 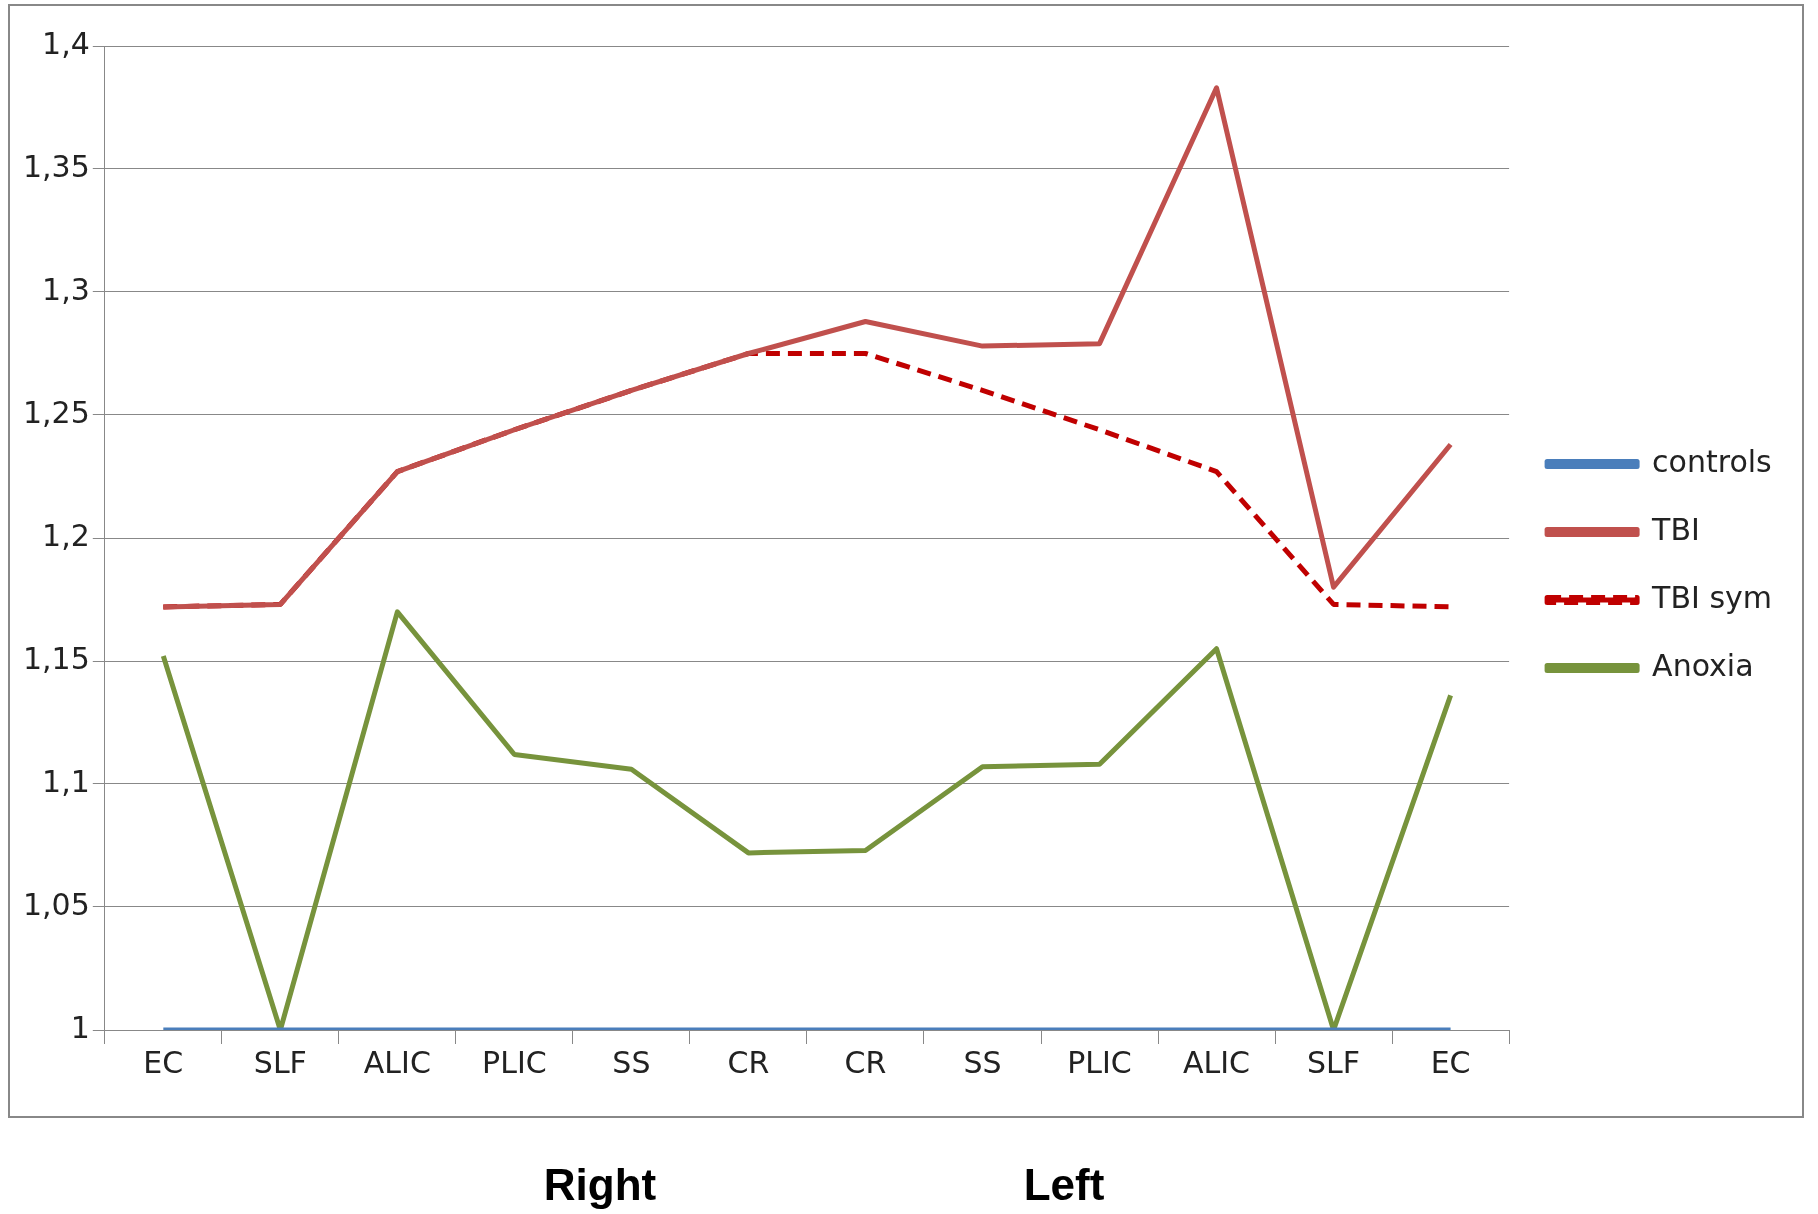 I want to click on legend-label: TBI, so click(x=1675, y=529).